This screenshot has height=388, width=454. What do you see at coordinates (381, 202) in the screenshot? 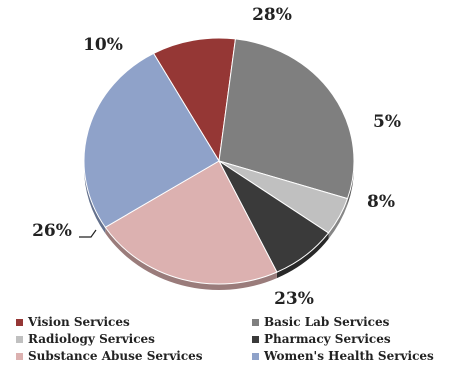
I see `data-label-pharmacy-services: 8%` at bounding box center [381, 202].